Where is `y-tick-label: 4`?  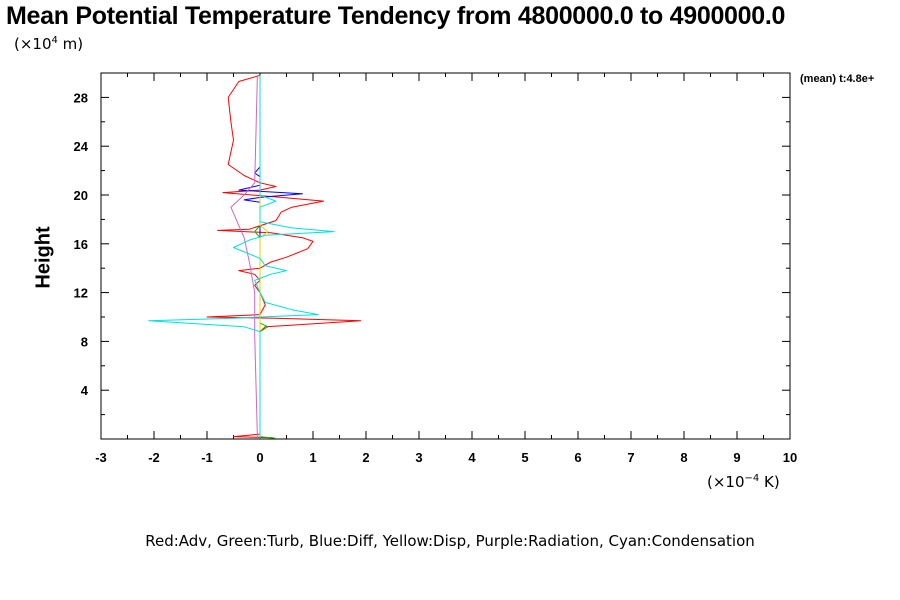
y-tick-label: 4 is located at coordinates (85, 390).